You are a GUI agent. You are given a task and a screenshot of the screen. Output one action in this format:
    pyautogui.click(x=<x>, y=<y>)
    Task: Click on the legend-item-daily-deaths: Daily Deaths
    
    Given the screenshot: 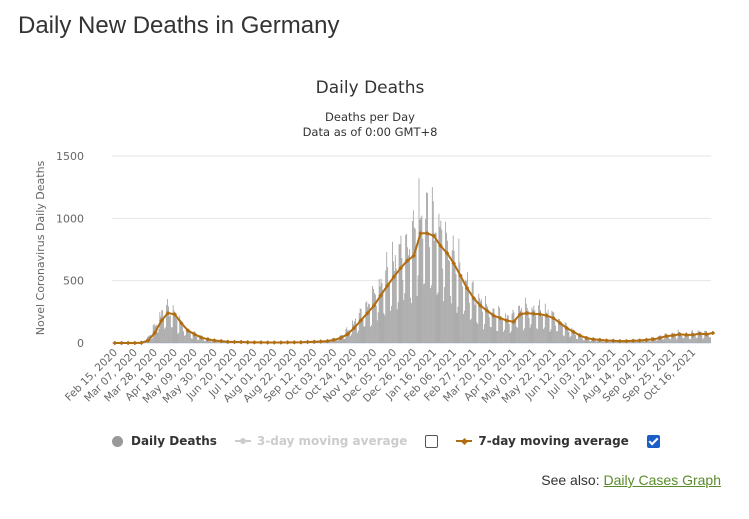 What is the action you would take?
    pyautogui.click(x=164, y=441)
    